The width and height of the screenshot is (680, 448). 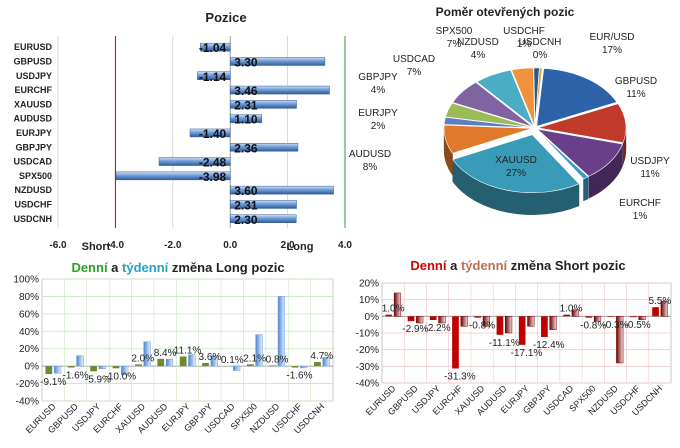 What do you see at coordinates (33, 47) in the screenshot?
I see `pozice-category-label: EURUSD` at bounding box center [33, 47].